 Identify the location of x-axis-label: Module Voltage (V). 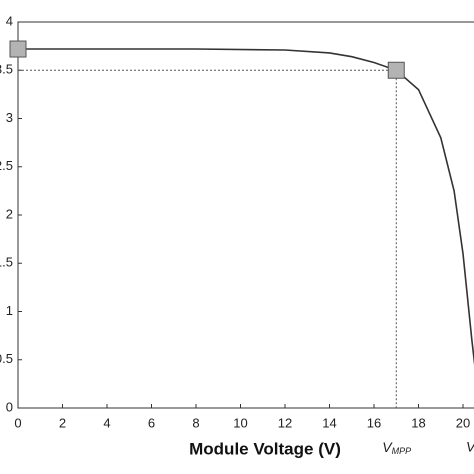
(265, 448).